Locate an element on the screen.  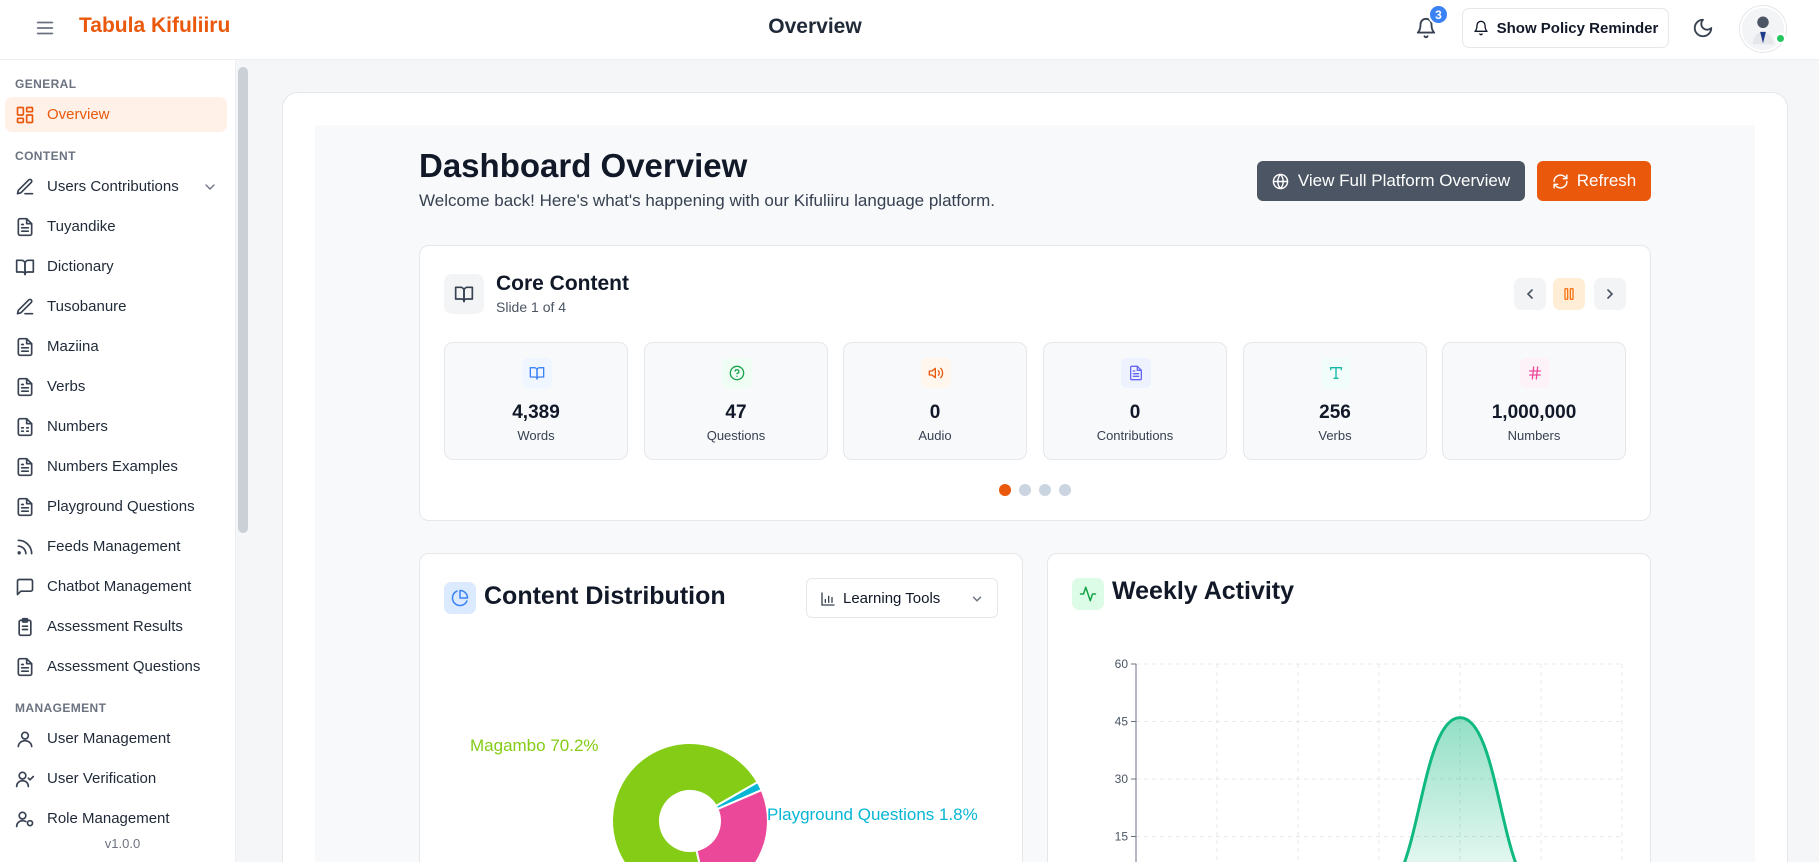
sidebar-item-user-management: User Management is located at coordinates (116, 738).